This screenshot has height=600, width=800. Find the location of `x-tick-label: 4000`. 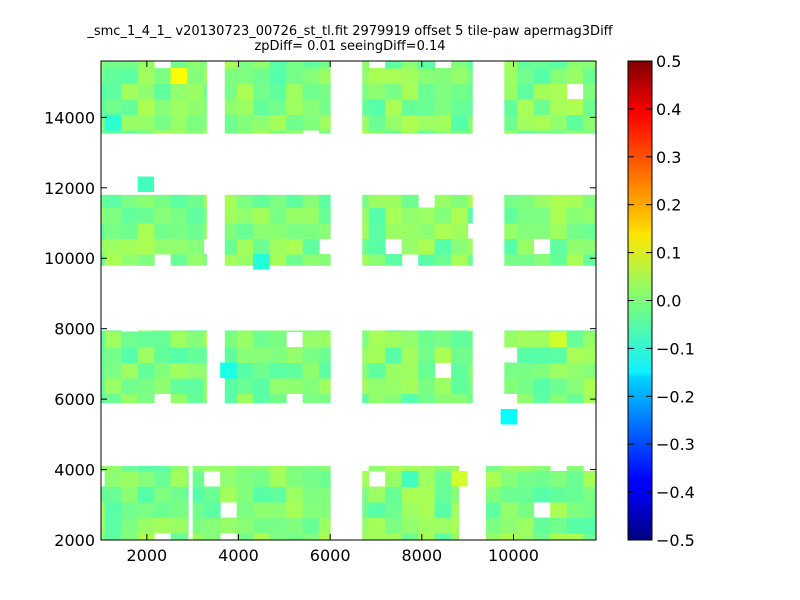

x-tick-label: 4000 is located at coordinates (238, 555).